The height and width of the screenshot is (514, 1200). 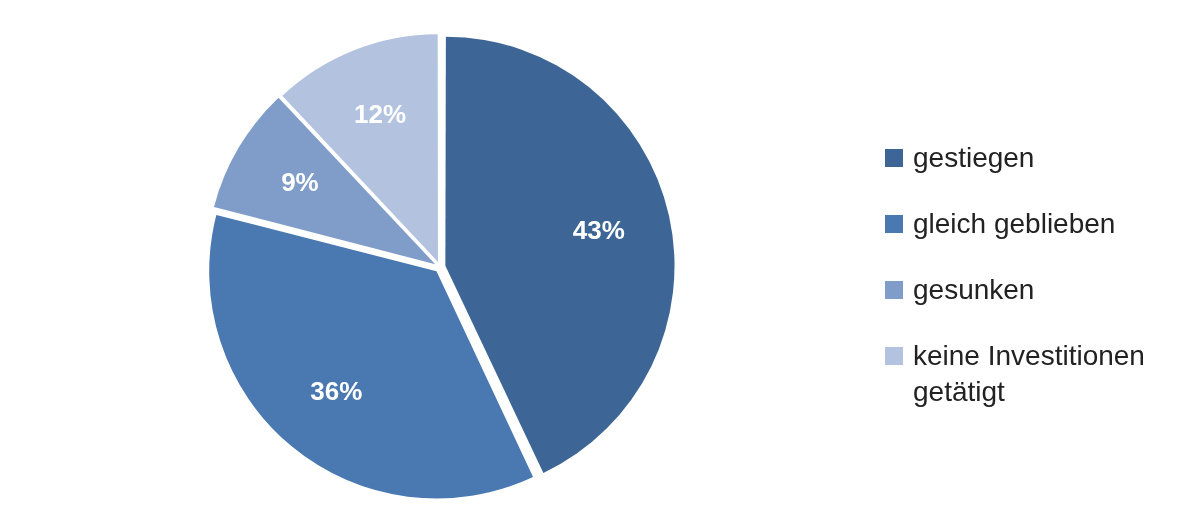 What do you see at coordinates (598, 229) in the screenshot?
I see `data-label: 43%` at bounding box center [598, 229].